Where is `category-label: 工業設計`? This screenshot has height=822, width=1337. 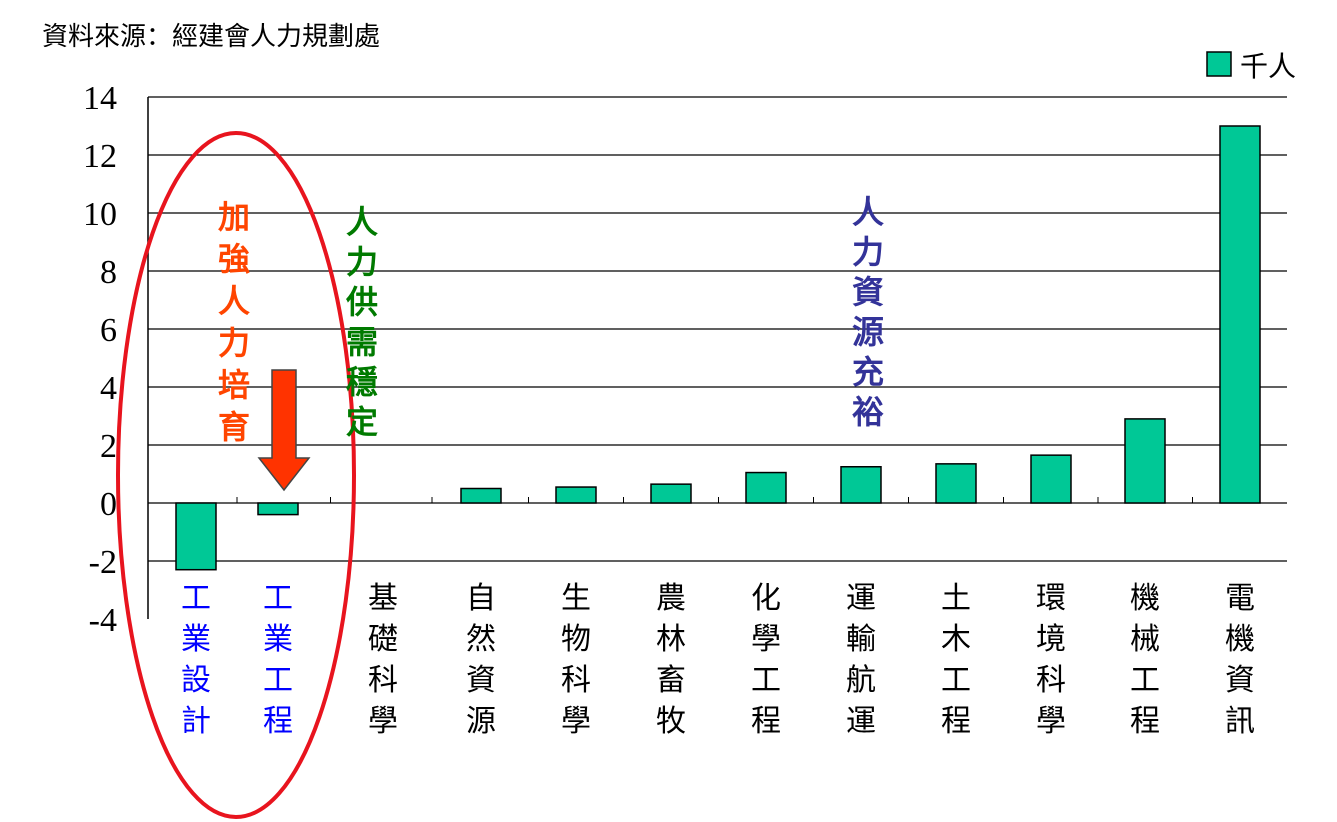
category-label: 工業設計 is located at coordinates (196, 660).